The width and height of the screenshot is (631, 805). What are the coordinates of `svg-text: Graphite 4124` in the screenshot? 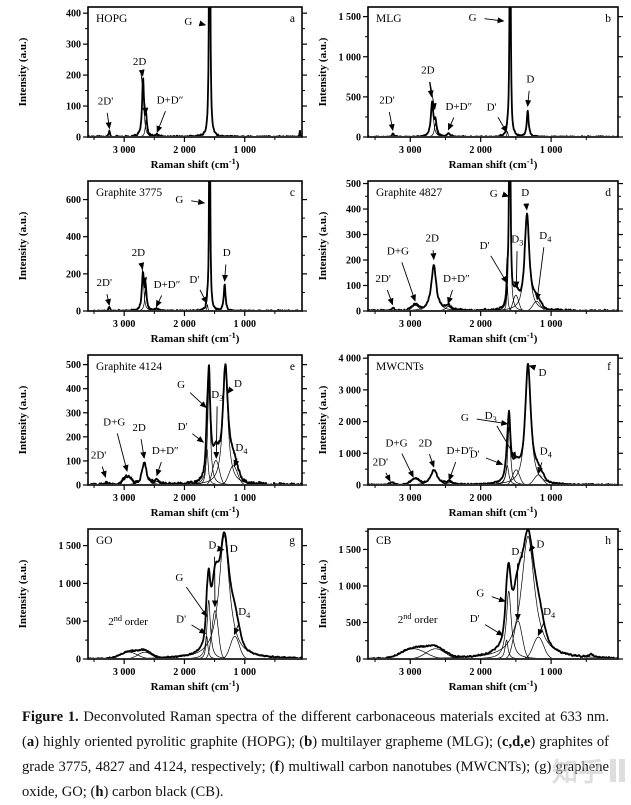 It's located at (129, 367).